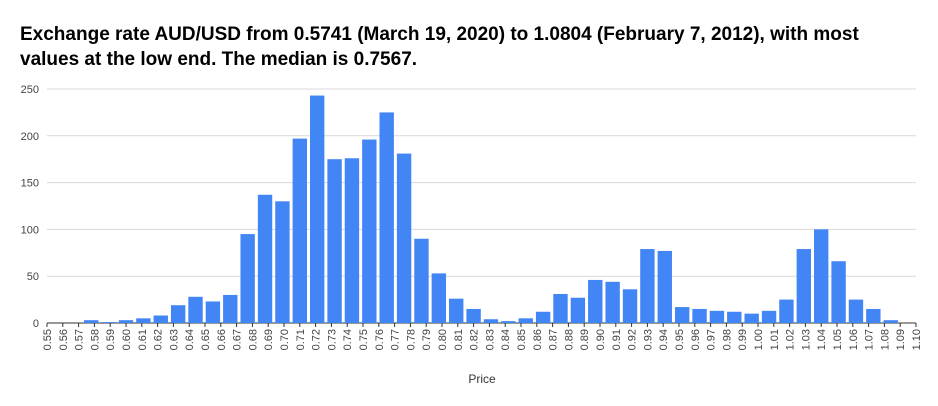 This screenshot has width=938, height=406. Describe the element at coordinates (30, 137) in the screenshot. I see `y-tick-label: 200` at that location.